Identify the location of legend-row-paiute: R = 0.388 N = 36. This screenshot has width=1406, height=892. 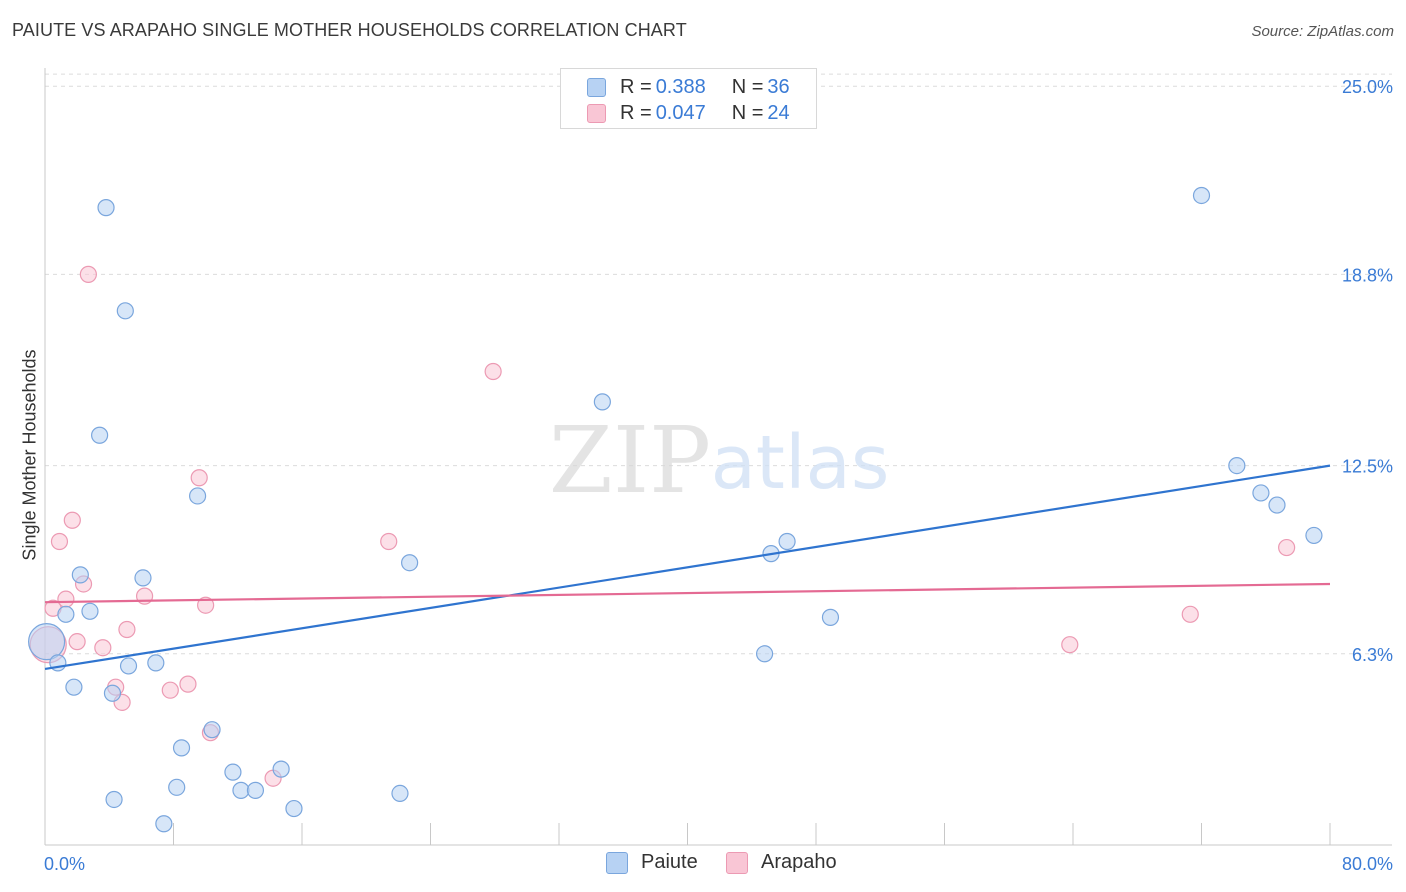
(688, 87).